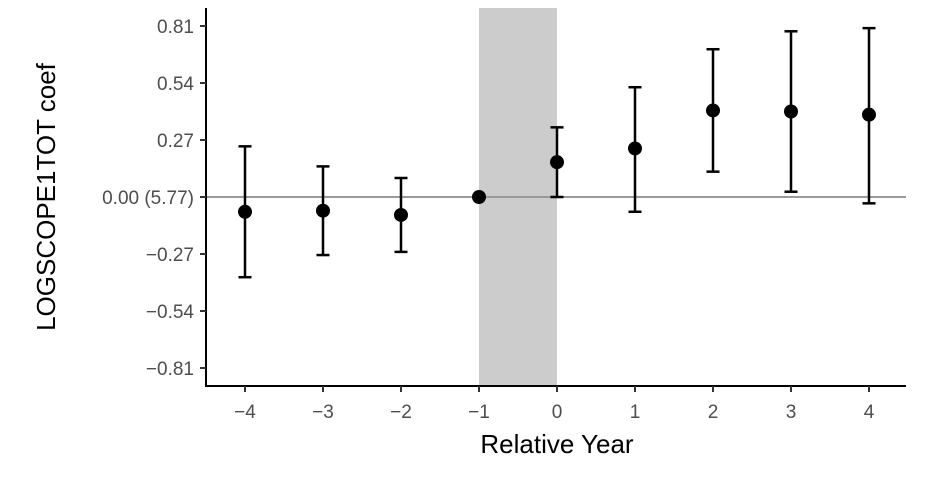  I want to click on x-axis-ticks: −4 −3 −2 −1 0 1 2 3 4, so click(554, 404).